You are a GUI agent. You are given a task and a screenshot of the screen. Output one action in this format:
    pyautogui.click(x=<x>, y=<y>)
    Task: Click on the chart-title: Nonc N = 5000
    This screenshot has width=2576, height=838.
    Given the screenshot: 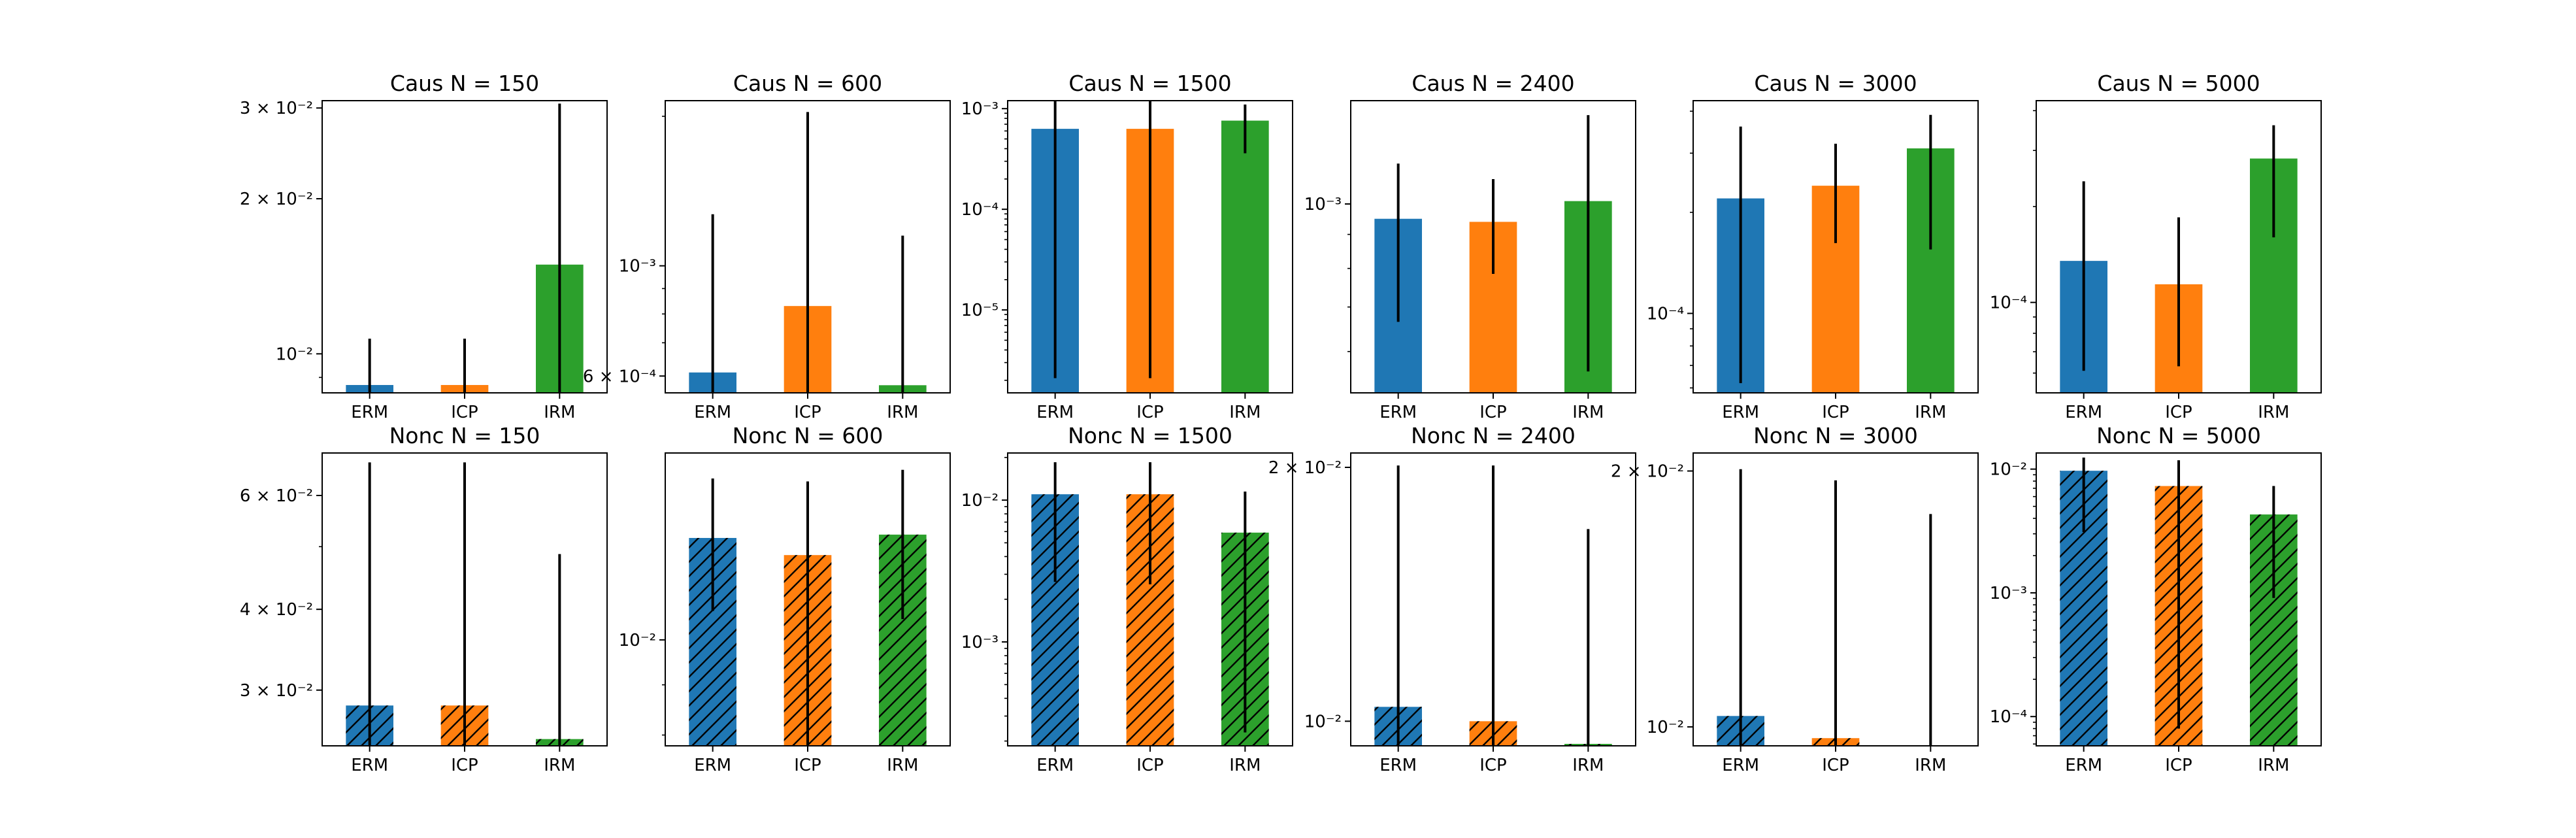 What is the action you would take?
    pyautogui.click(x=2178, y=435)
    